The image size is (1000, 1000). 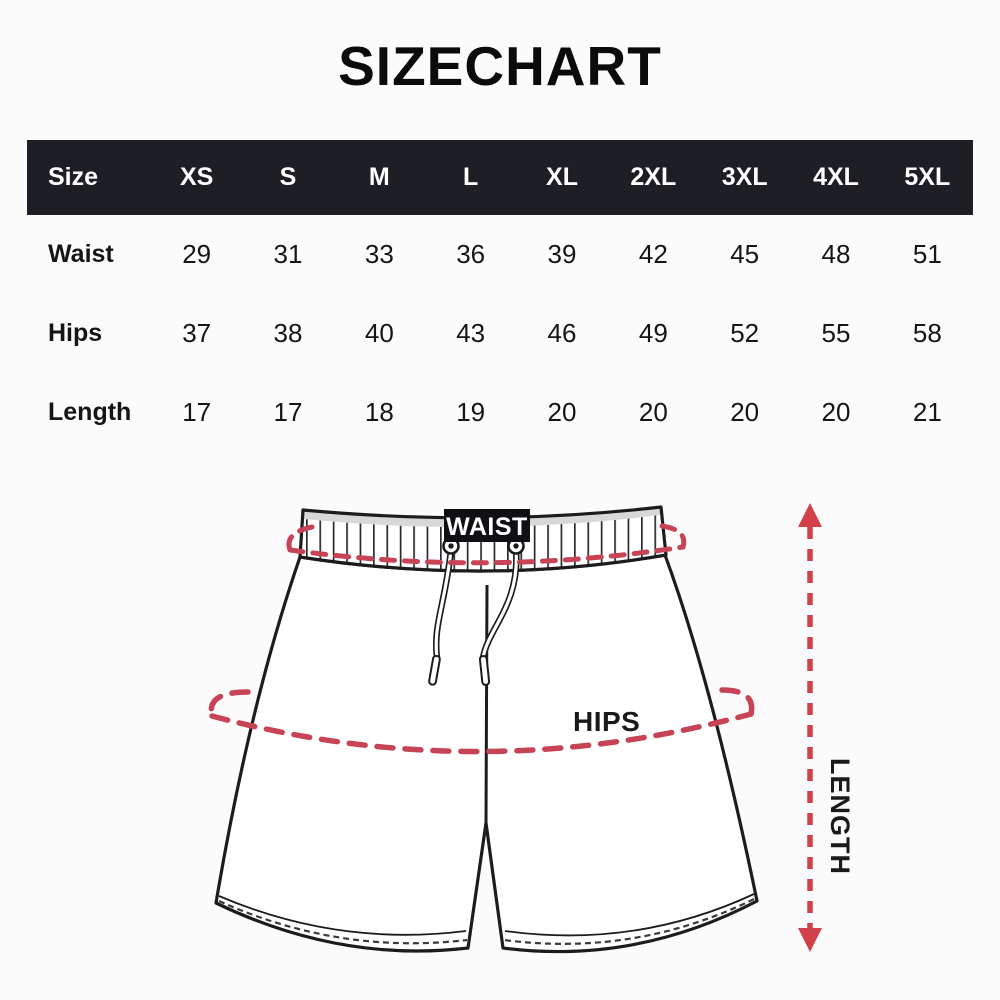 What do you see at coordinates (836, 177) in the screenshot?
I see `header-cell-4xl: 4XL` at bounding box center [836, 177].